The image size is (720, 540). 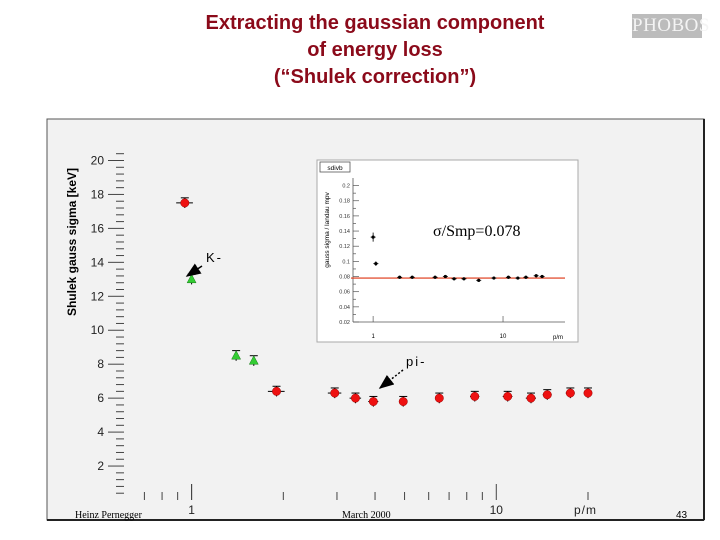 I want to click on inset-x-tick-label: 10, so click(x=503, y=337).